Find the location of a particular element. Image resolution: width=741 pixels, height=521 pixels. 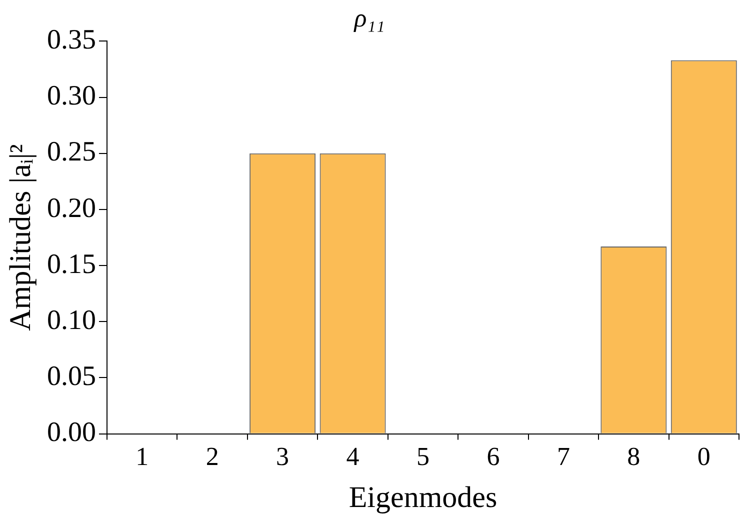

x-tick-label: 6 is located at coordinates (493, 457).